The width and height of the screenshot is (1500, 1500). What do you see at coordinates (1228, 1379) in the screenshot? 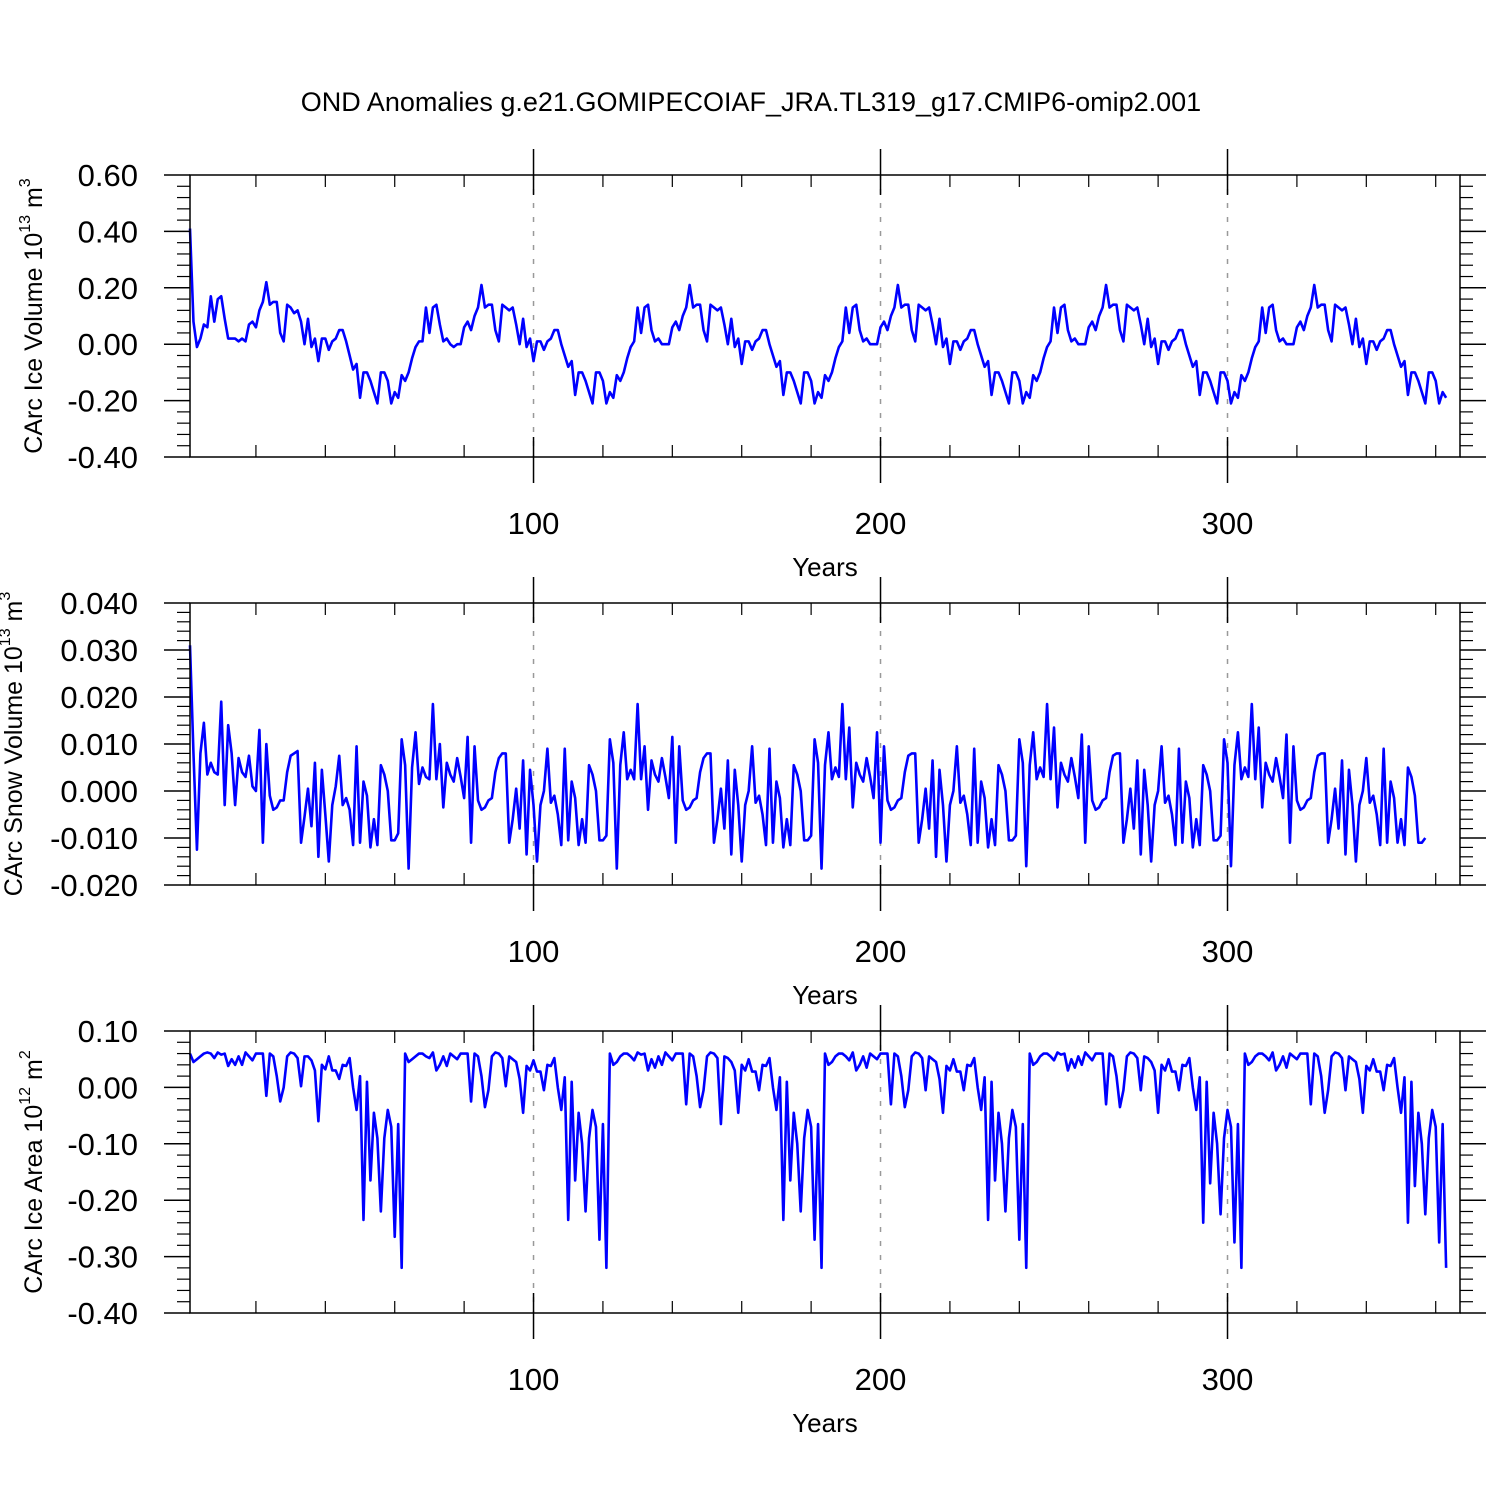
I see `ice-area-x-tick-label: 300` at bounding box center [1228, 1379].